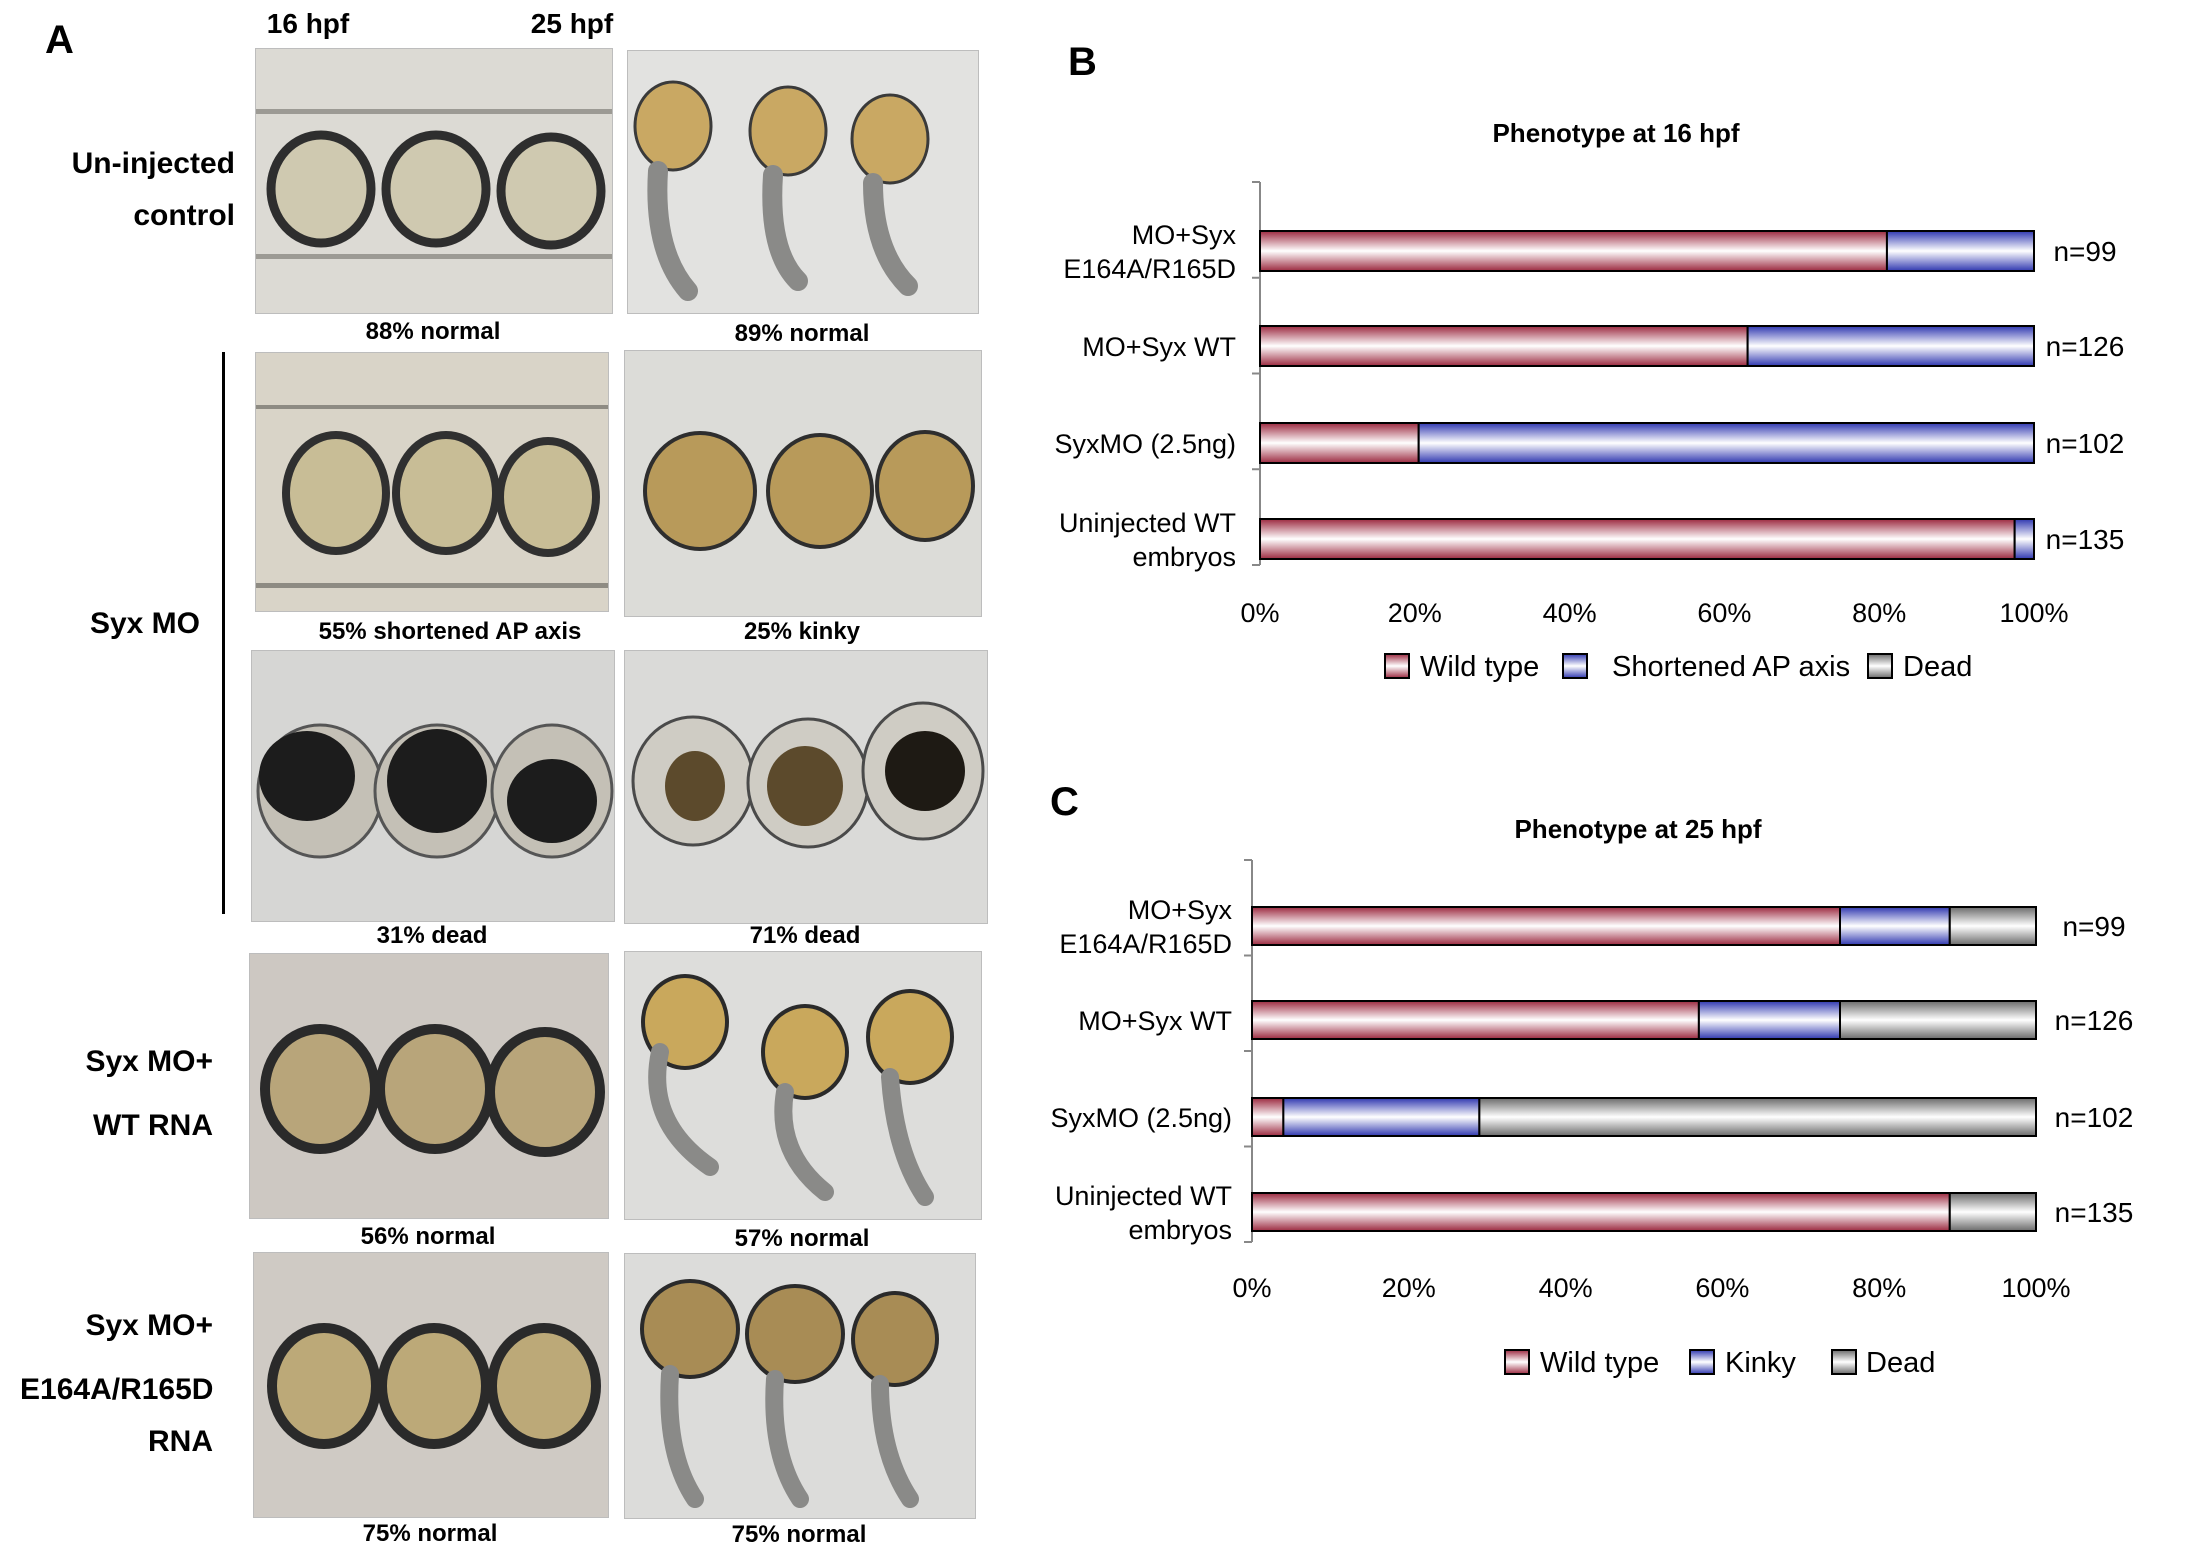 This screenshot has width=2200, height=1553. Describe the element at coordinates (2093, 926) in the screenshot. I see `chart-c-n-label: n=99` at that location.